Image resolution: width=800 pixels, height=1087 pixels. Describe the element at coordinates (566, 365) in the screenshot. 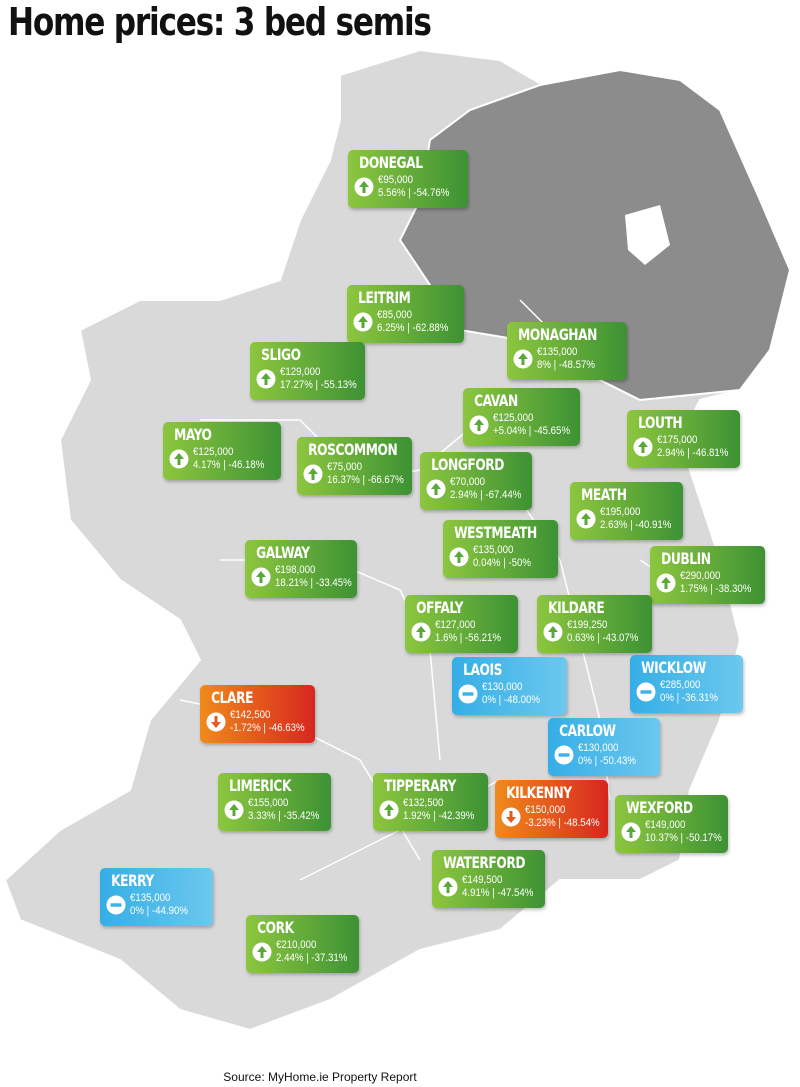

I see `county-change: 8% | -48.57%` at that location.